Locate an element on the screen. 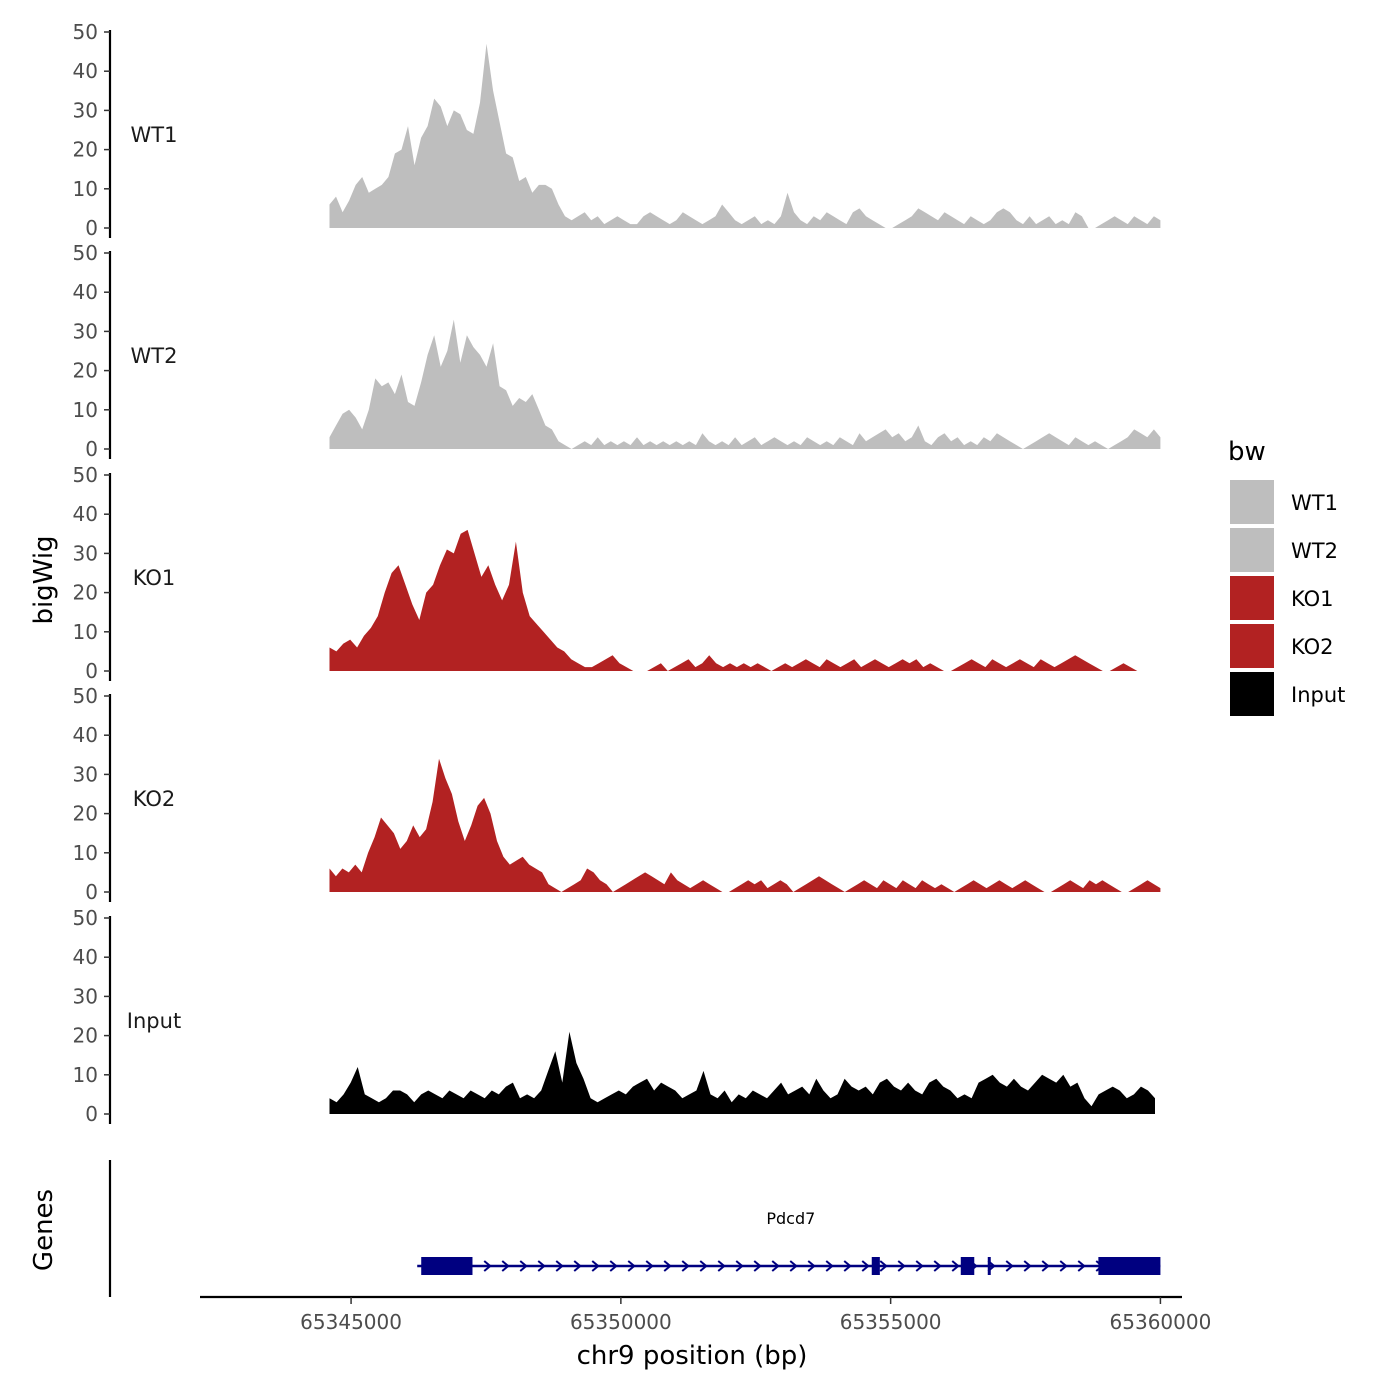  legend-item-ko2: KO2 is located at coordinates (1282, 646).